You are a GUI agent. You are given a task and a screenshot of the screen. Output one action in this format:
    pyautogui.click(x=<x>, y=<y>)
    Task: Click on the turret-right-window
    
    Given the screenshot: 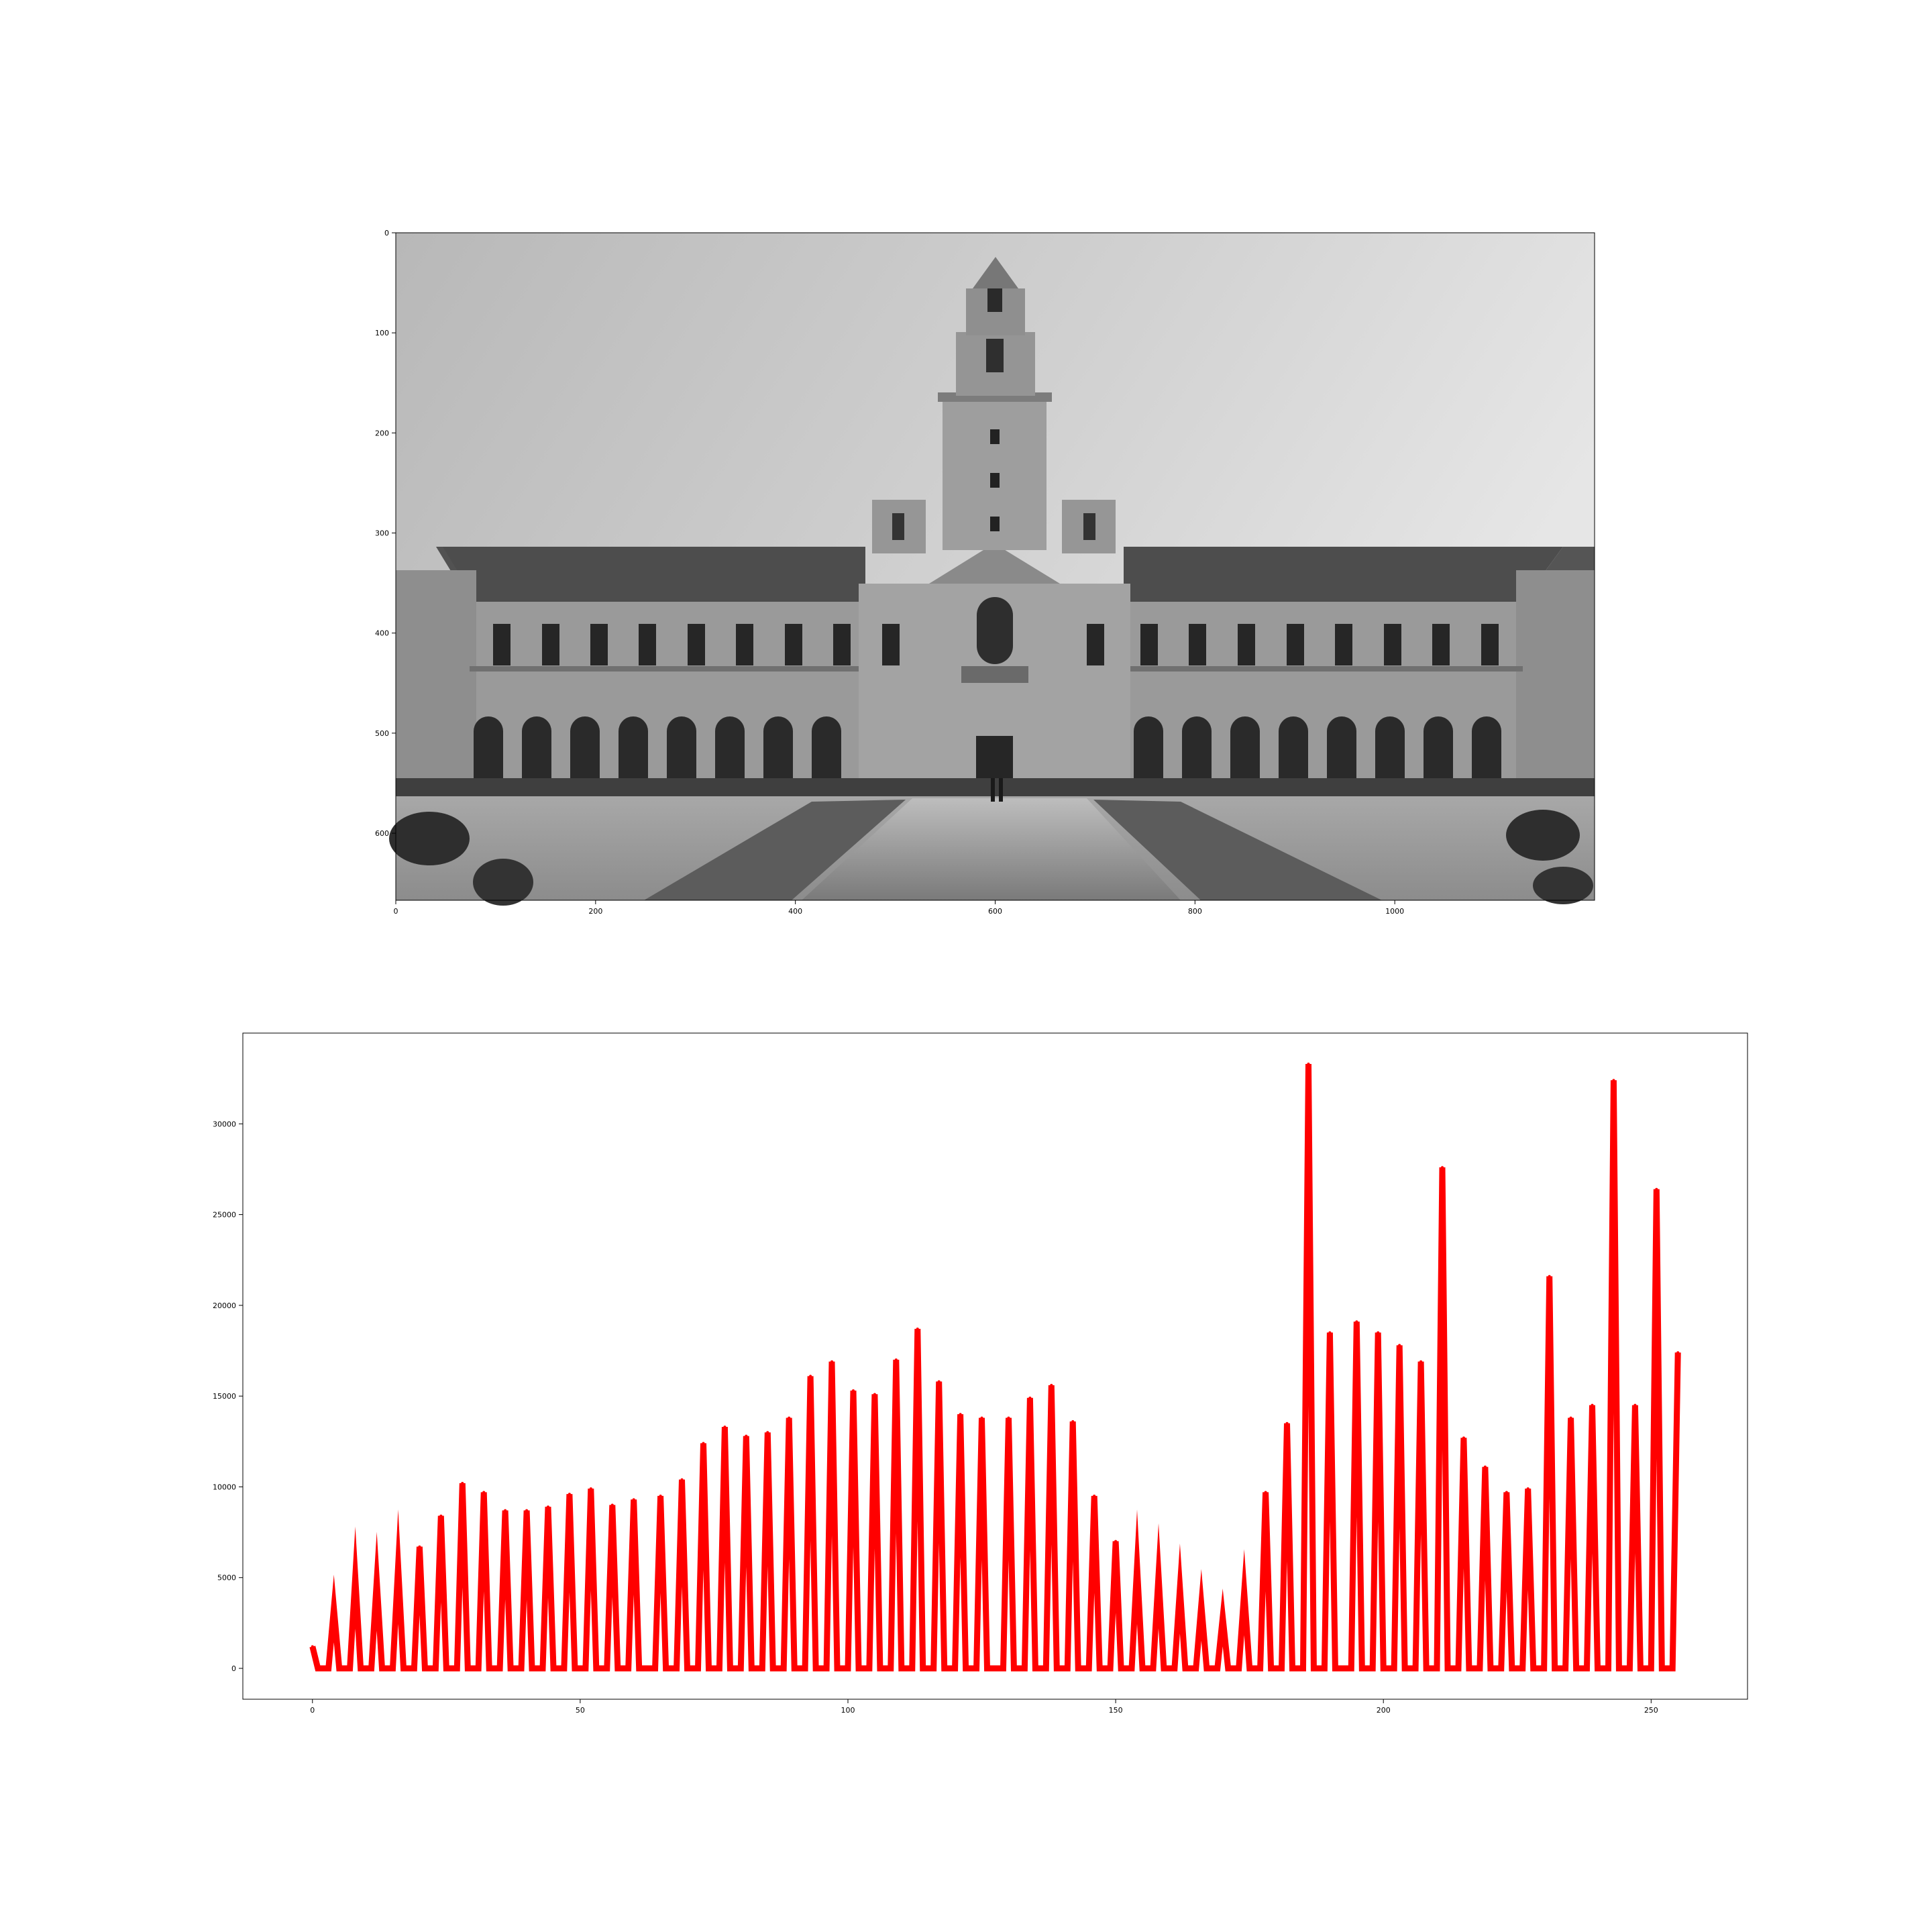 What is the action you would take?
    pyautogui.click(x=1089, y=526)
    